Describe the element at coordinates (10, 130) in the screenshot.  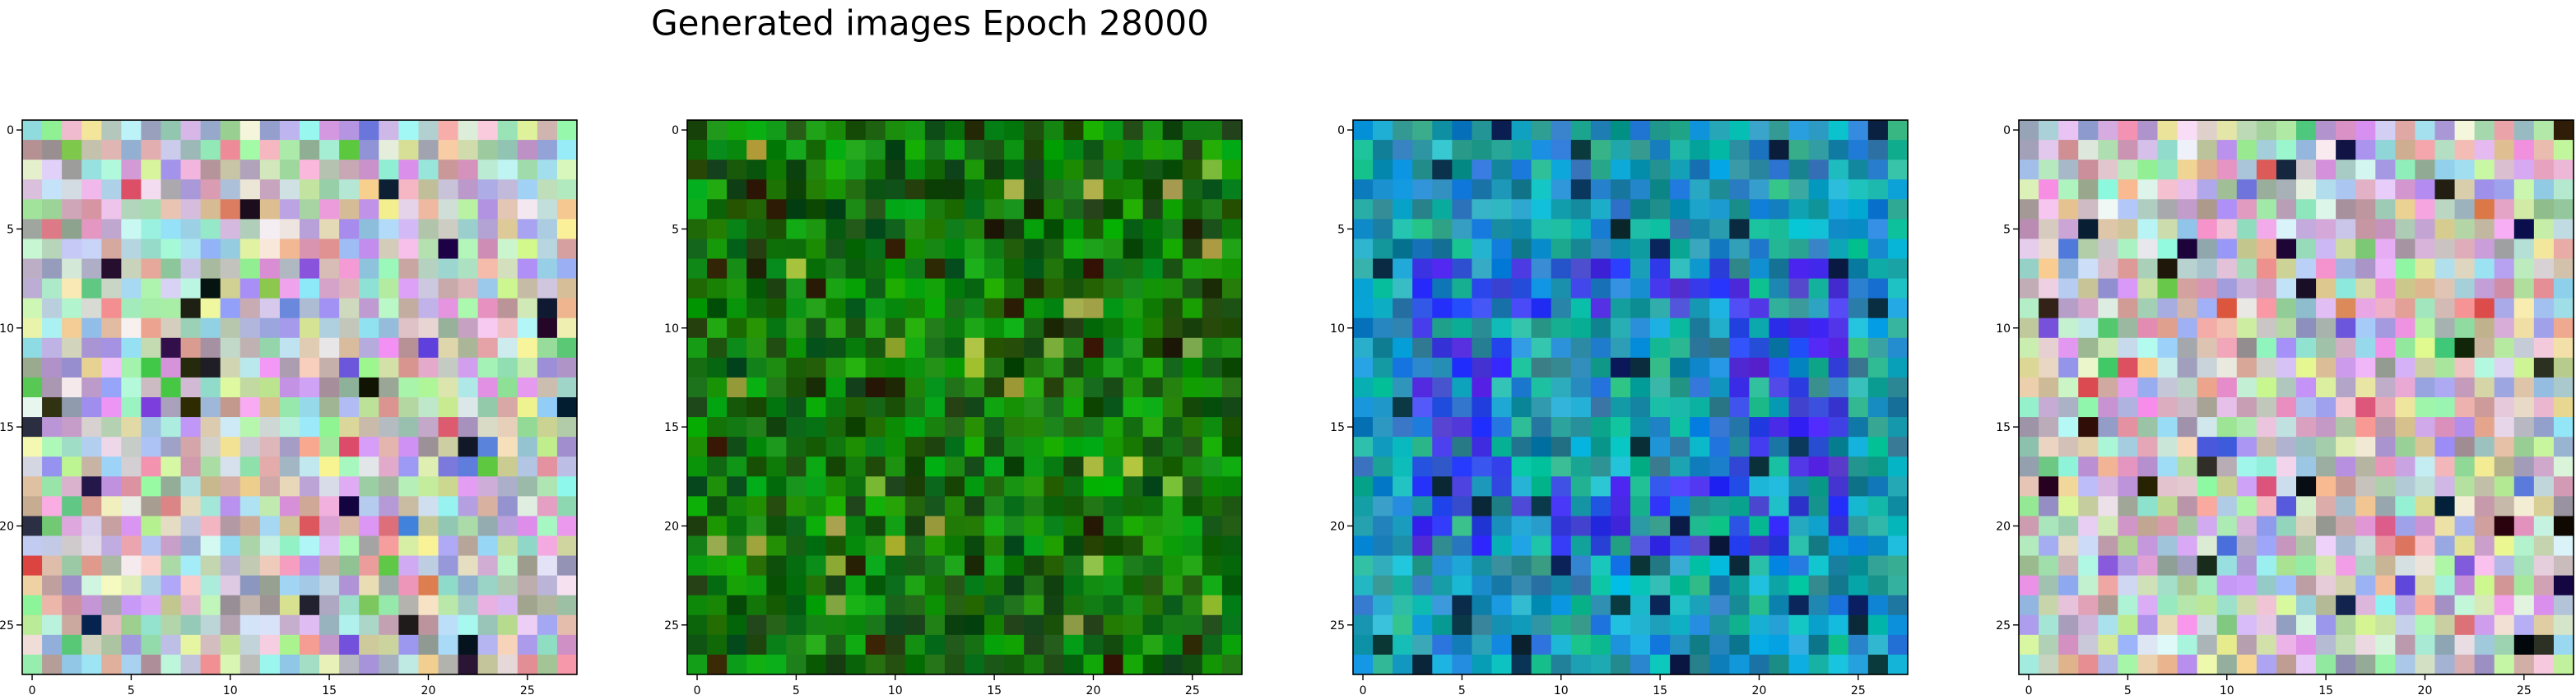
I see `y-tick-label: 0` at that location.